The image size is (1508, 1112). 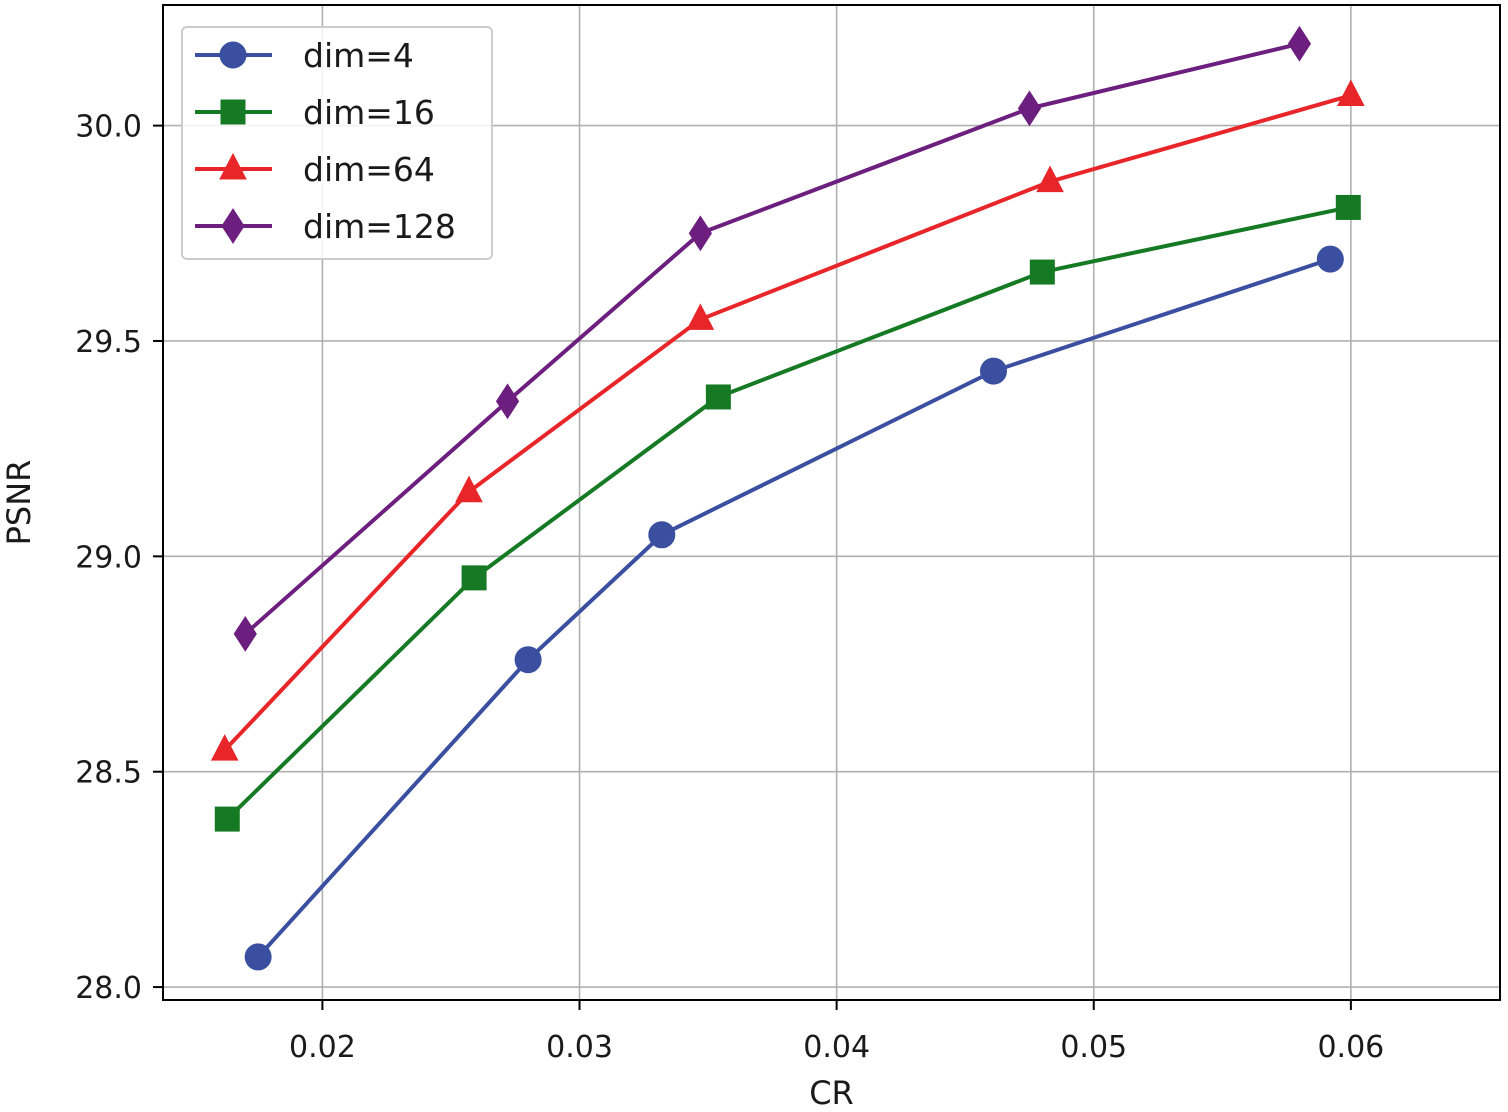 I want to click on legend-label: dim=64, so click(x=369, y=169).